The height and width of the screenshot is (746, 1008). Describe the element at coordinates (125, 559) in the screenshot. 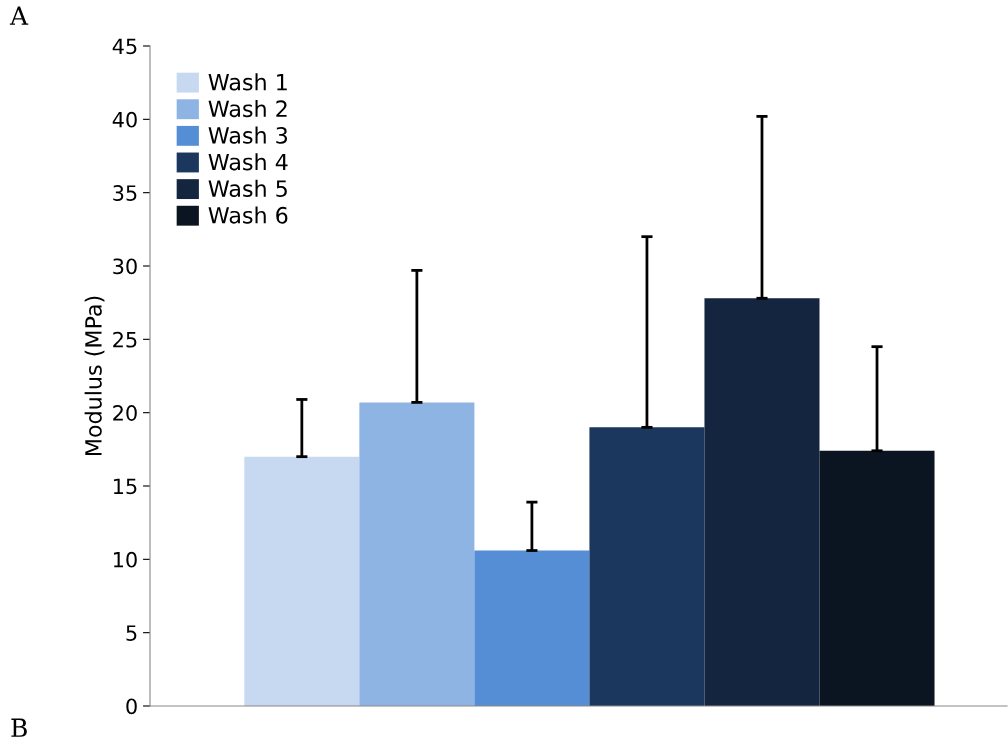

I see `y-tick-label: 10` at that location.